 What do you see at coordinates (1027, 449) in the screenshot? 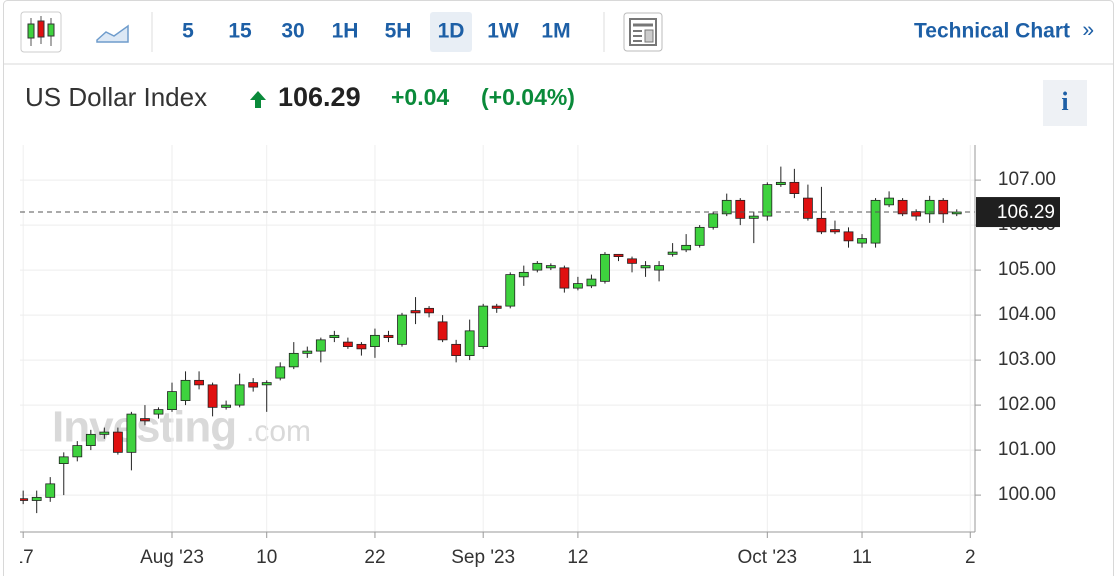
I see `y-tick-label: 101.00` at bounding box center [1027, 449].